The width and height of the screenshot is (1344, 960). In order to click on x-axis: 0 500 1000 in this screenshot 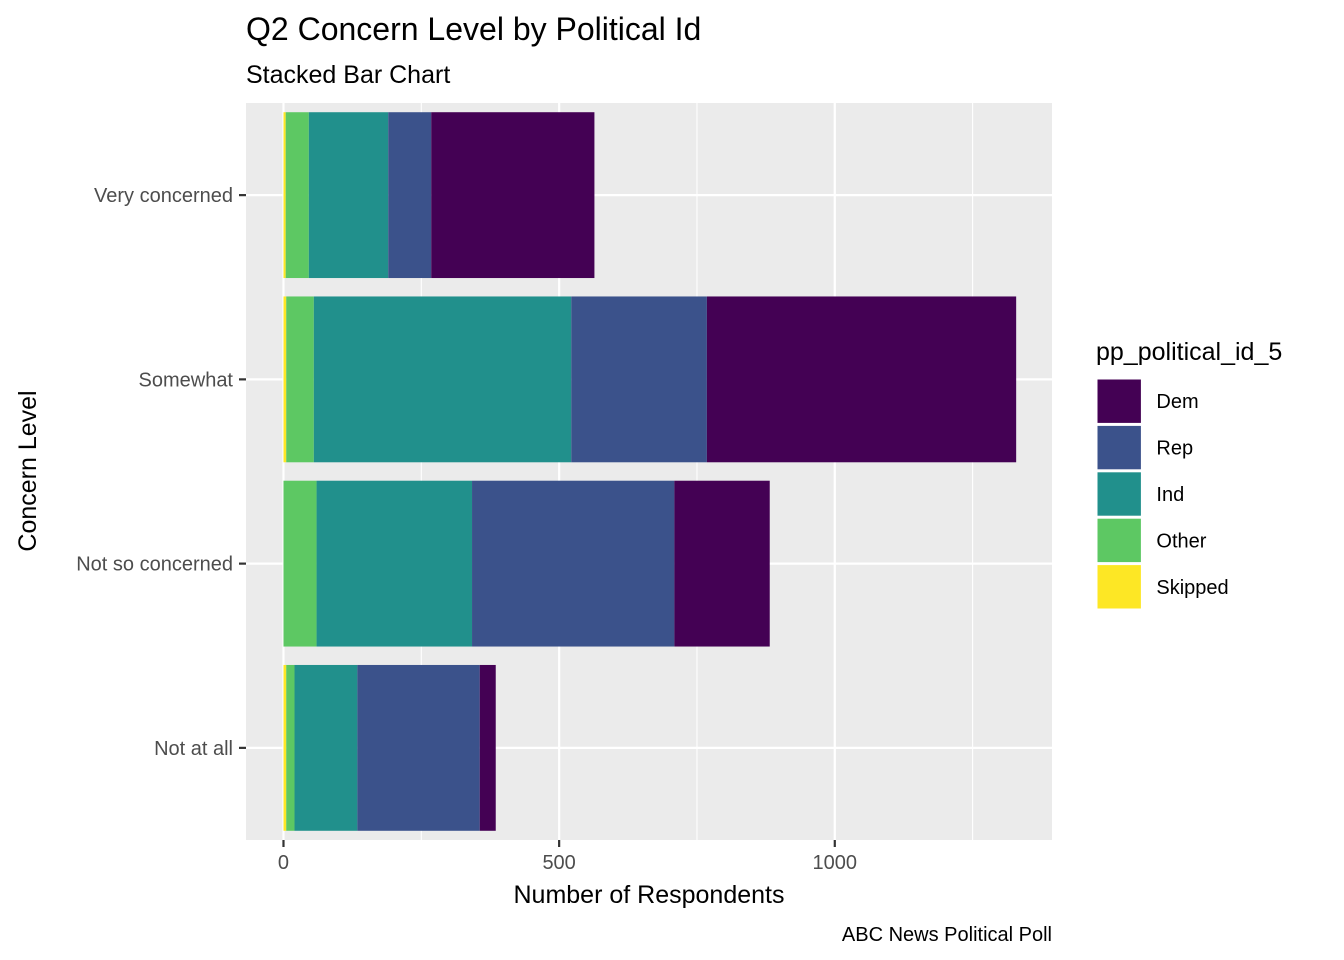, I will do `click(567, 857)`.